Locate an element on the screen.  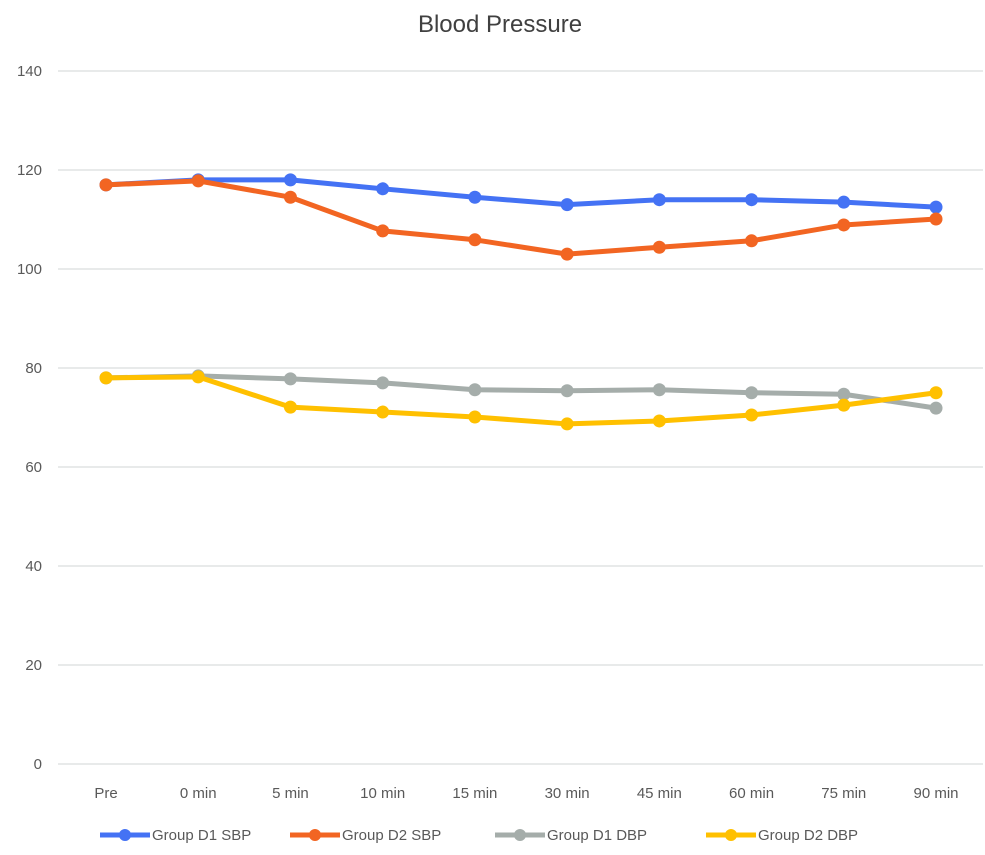
y-tick-label: 20 is located at coordinates (33, 665).